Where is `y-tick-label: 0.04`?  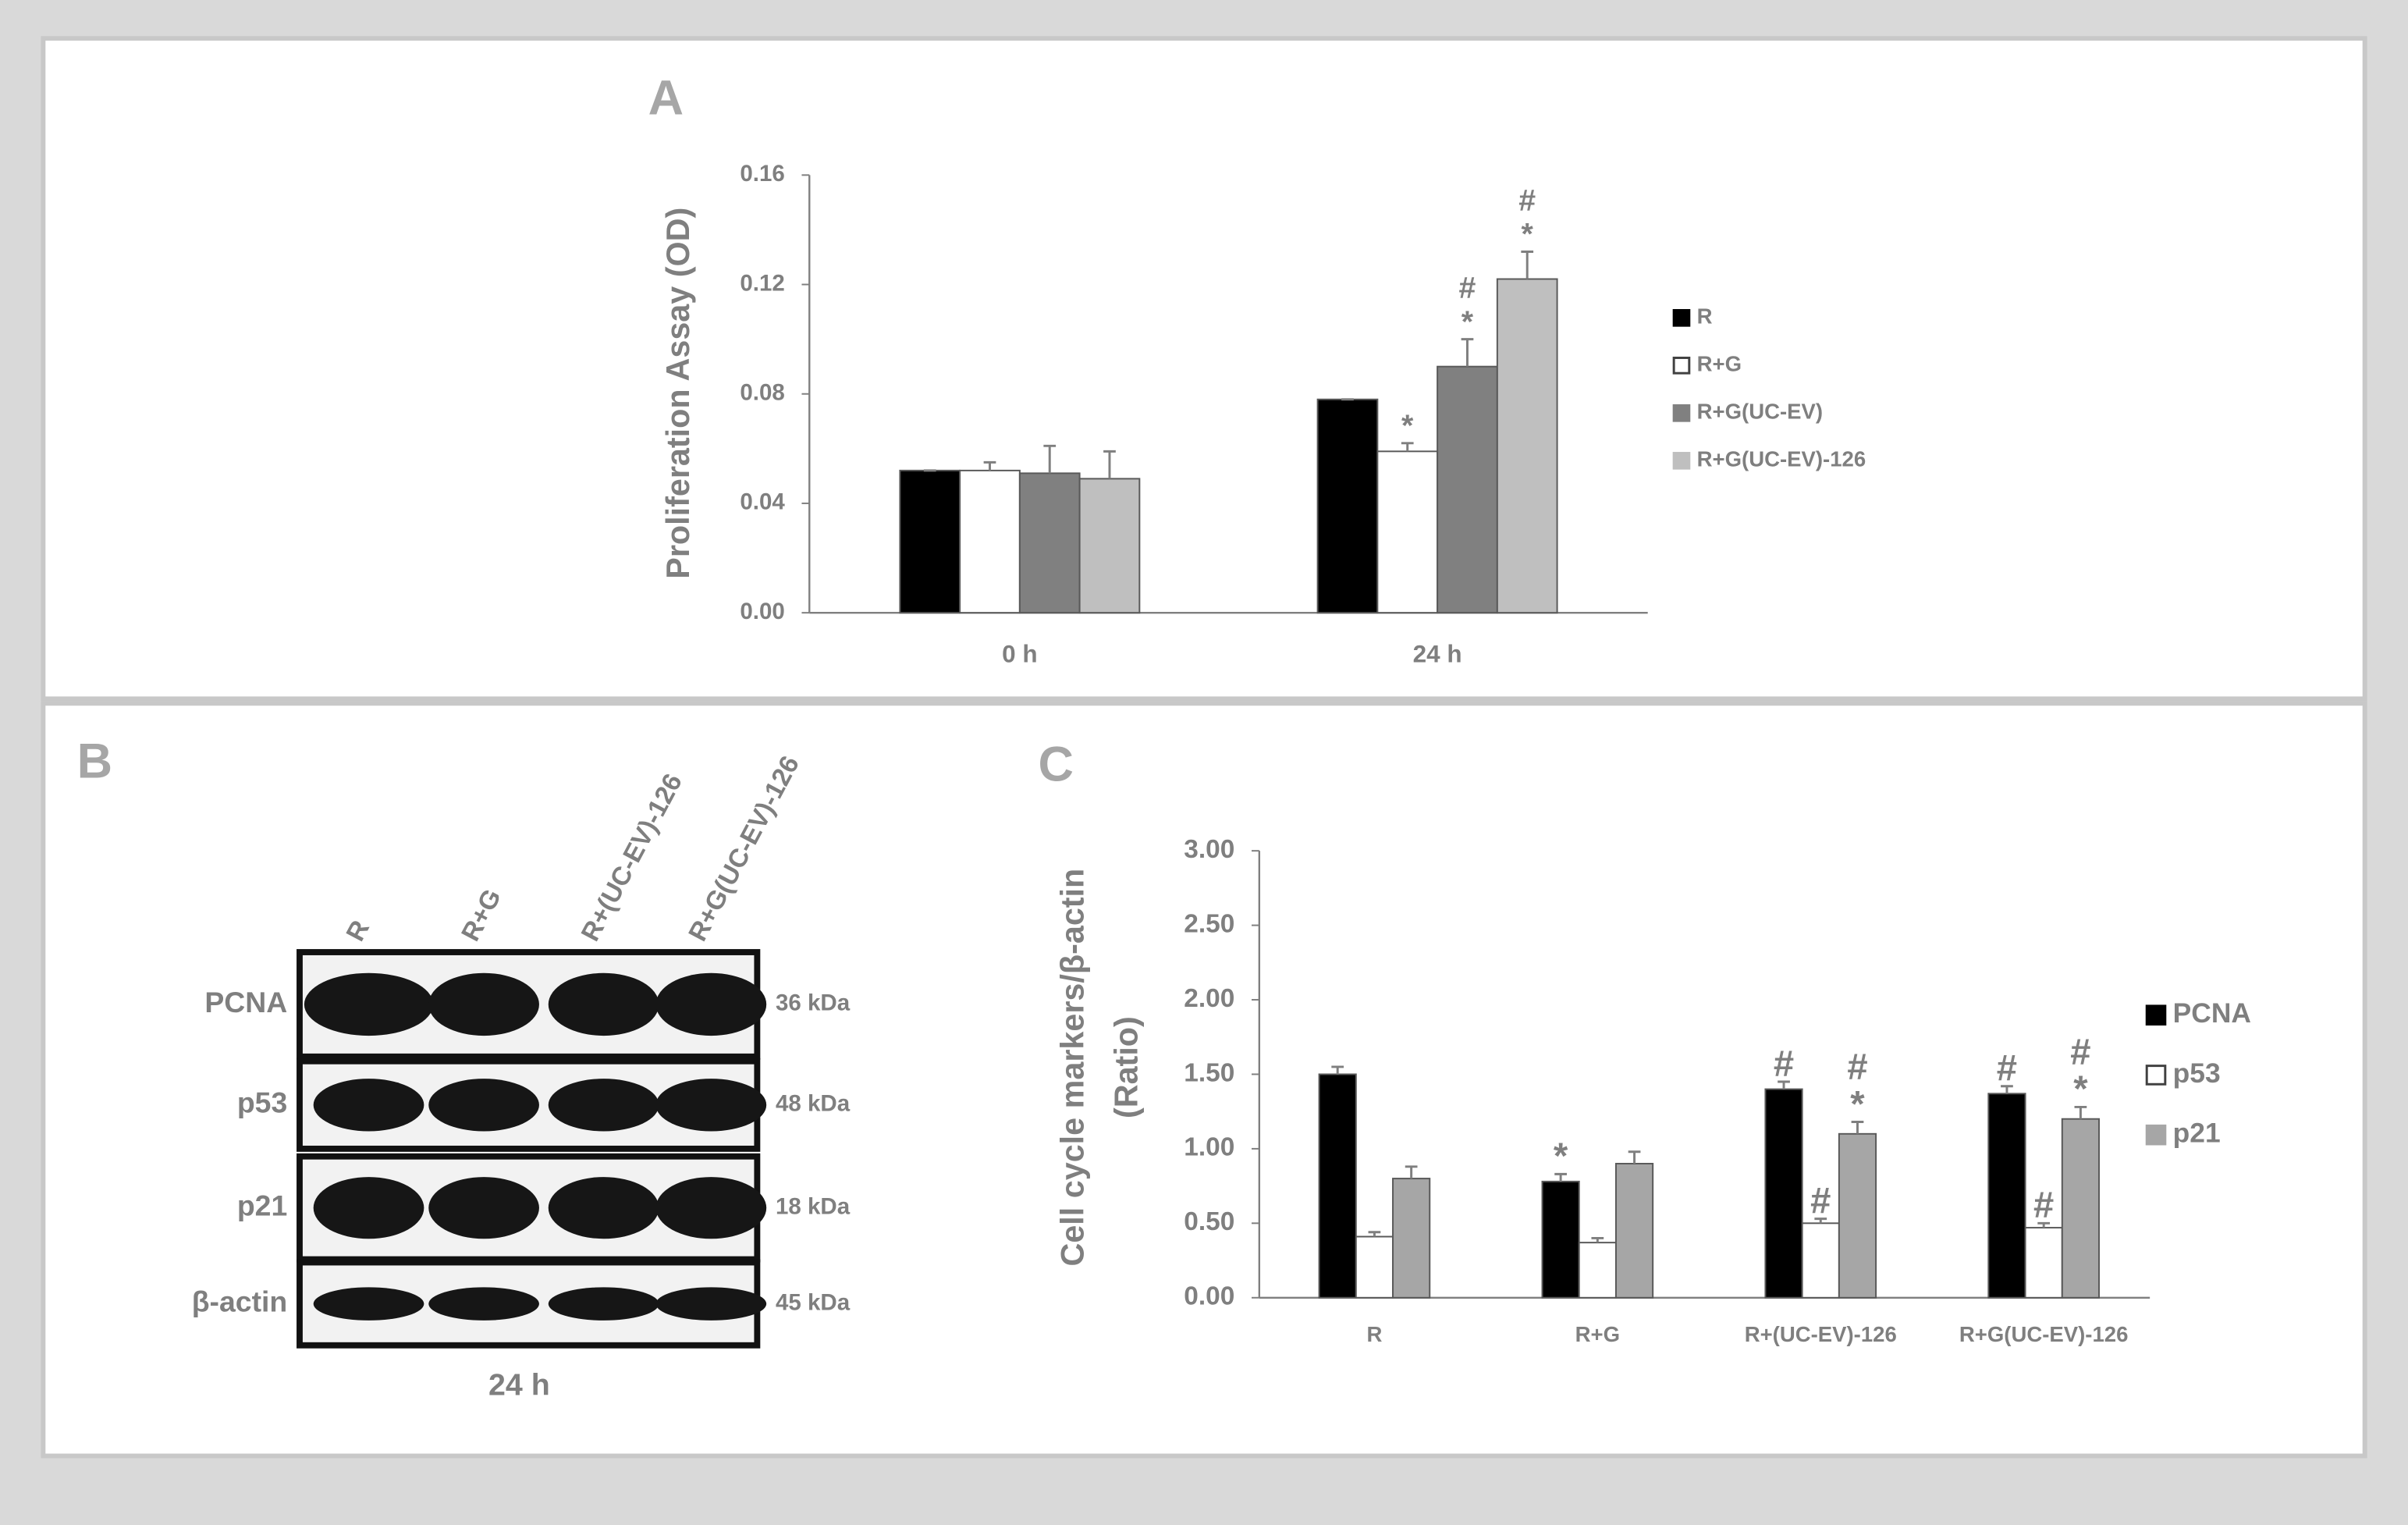 y-tick-label: 0.04 is located at coordinates (762, 502).